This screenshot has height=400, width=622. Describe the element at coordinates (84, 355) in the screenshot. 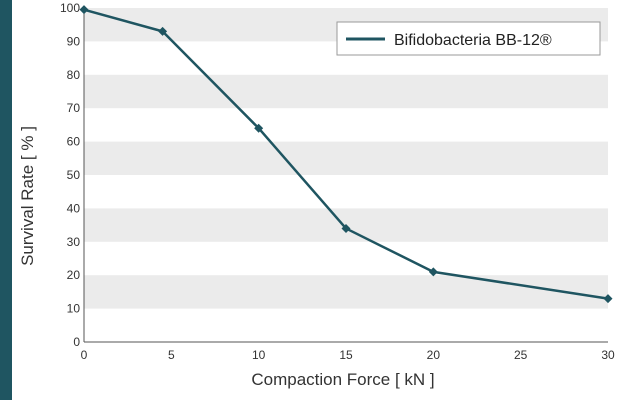

I see `x-tick-label: 0` at that location.